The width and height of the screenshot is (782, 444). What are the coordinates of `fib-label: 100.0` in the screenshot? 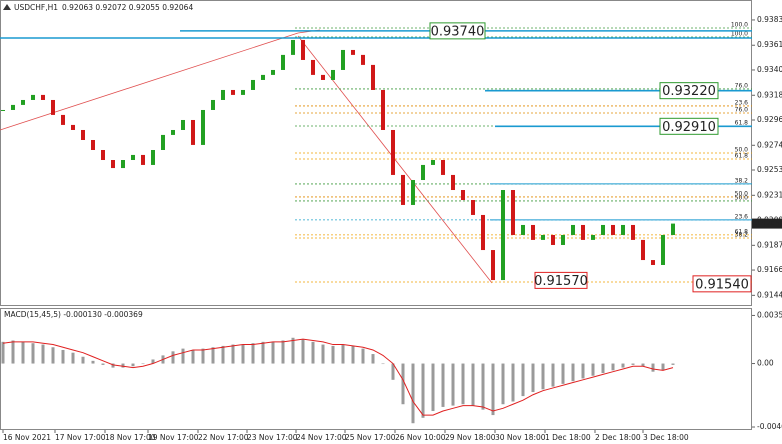 It's located at (739, 33).